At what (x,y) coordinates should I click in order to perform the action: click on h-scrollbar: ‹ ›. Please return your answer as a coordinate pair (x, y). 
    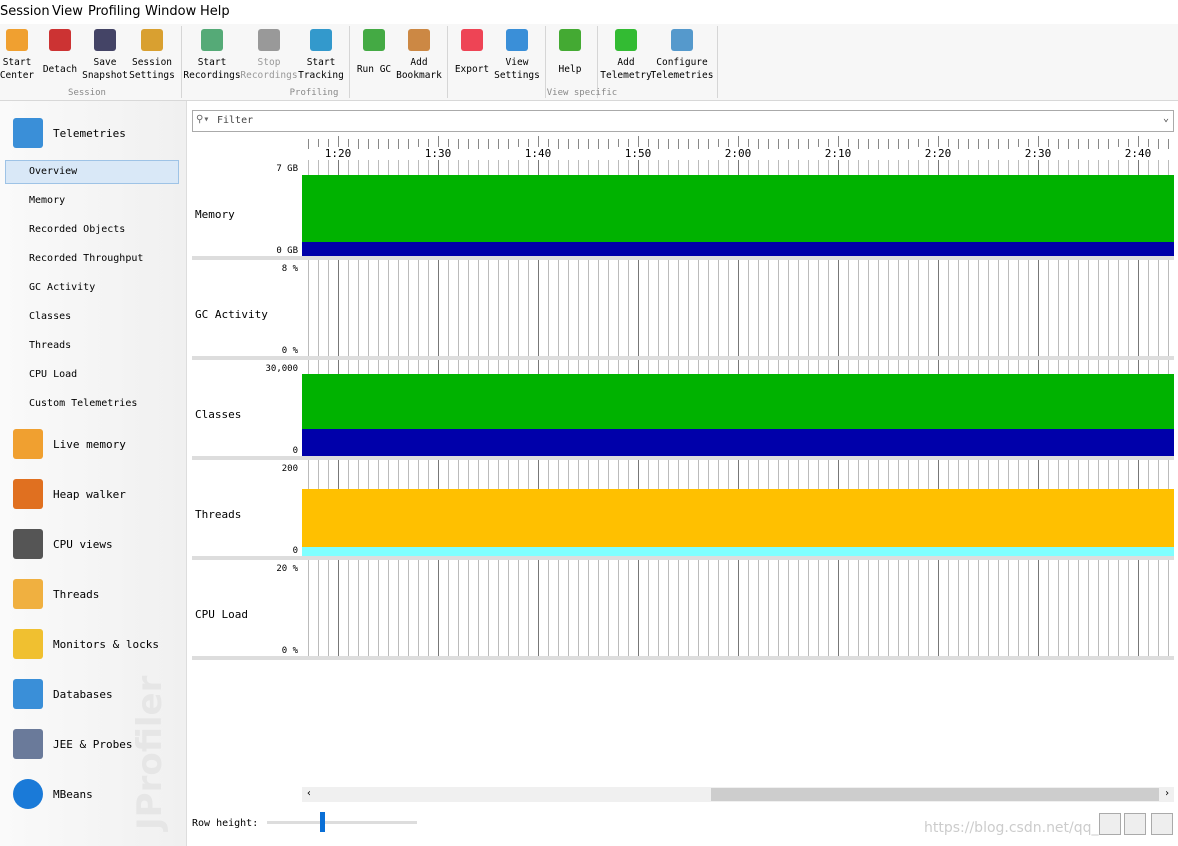
    Looking at the image, I should click on (738, 794).